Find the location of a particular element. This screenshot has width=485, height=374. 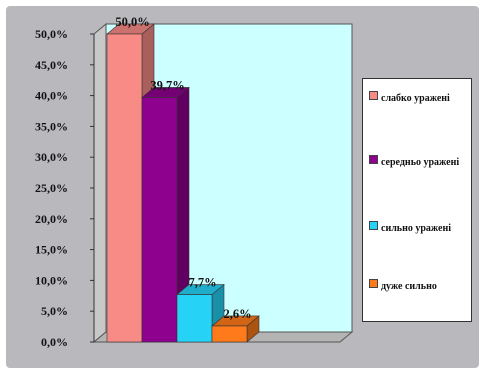

legend-item: середньо уражені is located at coordinates (419, 162).